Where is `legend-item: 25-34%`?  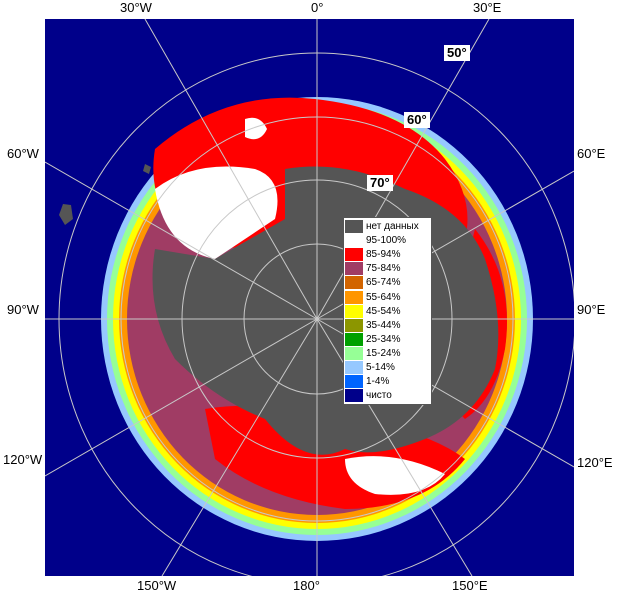
legend-item: 25-34% is located at coordinates (387, 339).